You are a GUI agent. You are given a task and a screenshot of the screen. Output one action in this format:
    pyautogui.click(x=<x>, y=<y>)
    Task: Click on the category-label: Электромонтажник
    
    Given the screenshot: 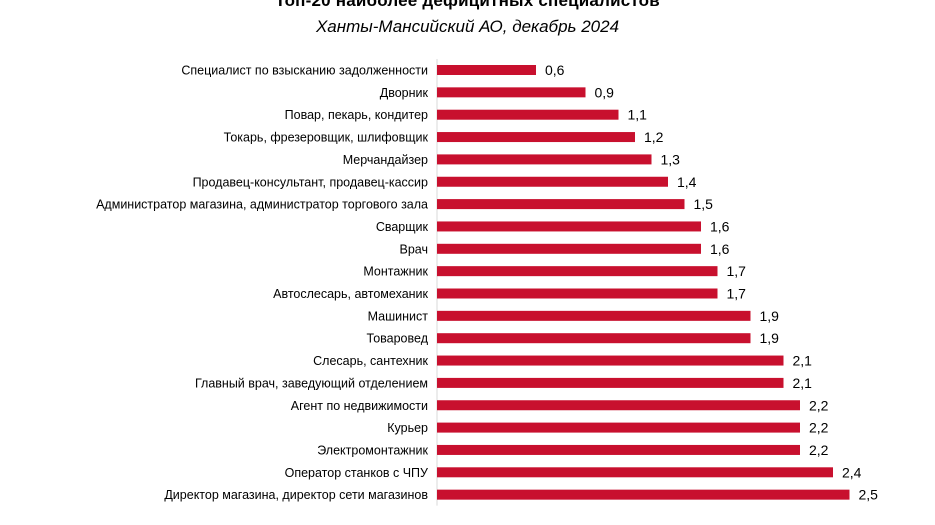 What is the action you would take?
    pyautogui.click(x=372, y=450)
    